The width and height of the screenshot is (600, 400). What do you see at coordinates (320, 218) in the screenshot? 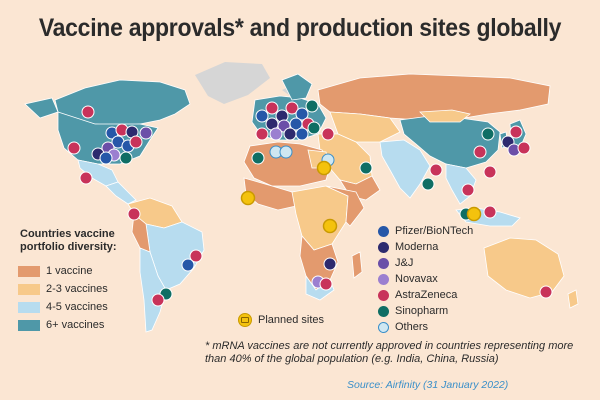
I see `central-africa-region` at bounding box center [320, 218].